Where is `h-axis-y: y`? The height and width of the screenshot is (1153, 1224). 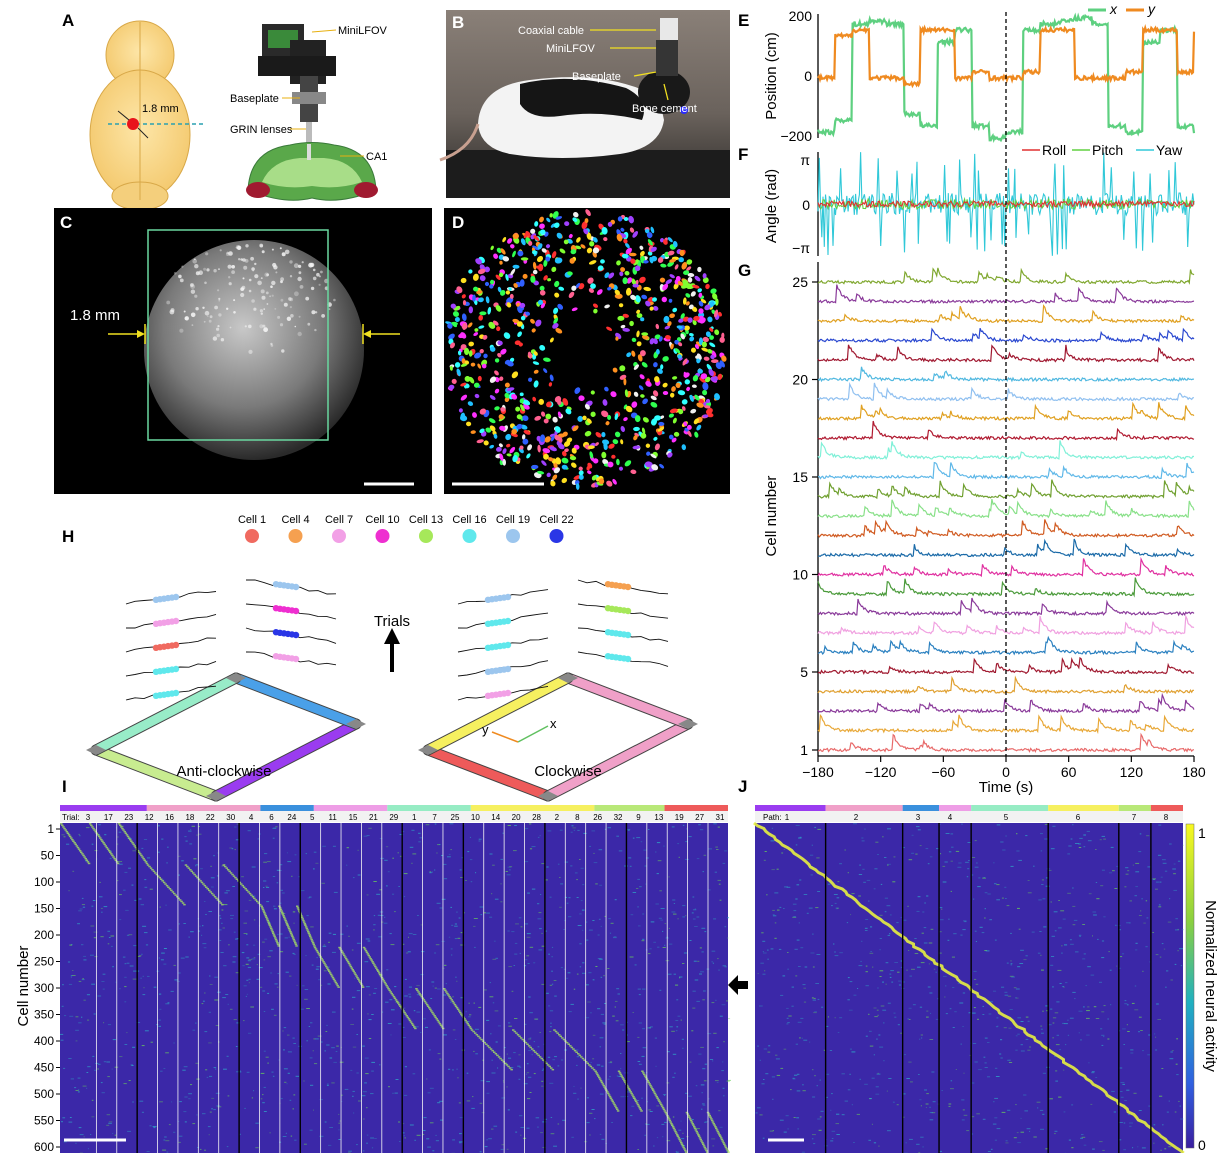 h-axis-y: y is located at coordinates (485, 729).